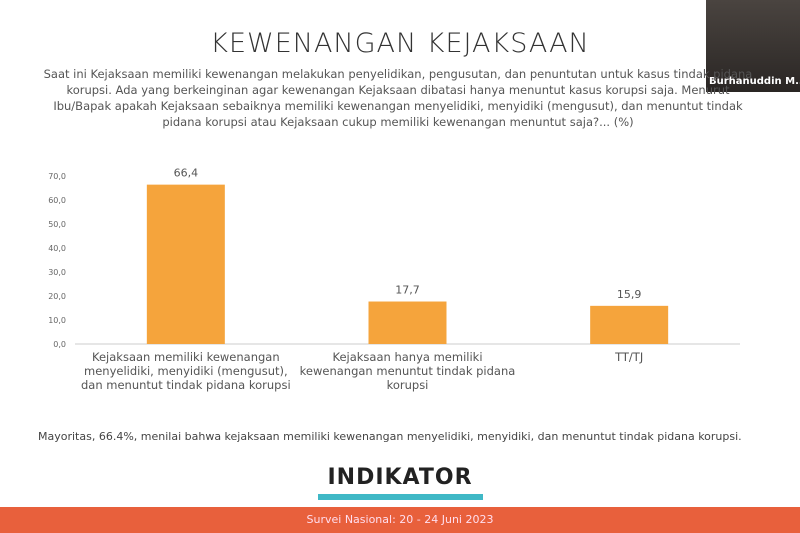 Image resolution: width=800 pixels, height=533 pixels. Describe the element at coordinates (186, 173) in the screenshot. I see `value-label: 66,4` at that location.